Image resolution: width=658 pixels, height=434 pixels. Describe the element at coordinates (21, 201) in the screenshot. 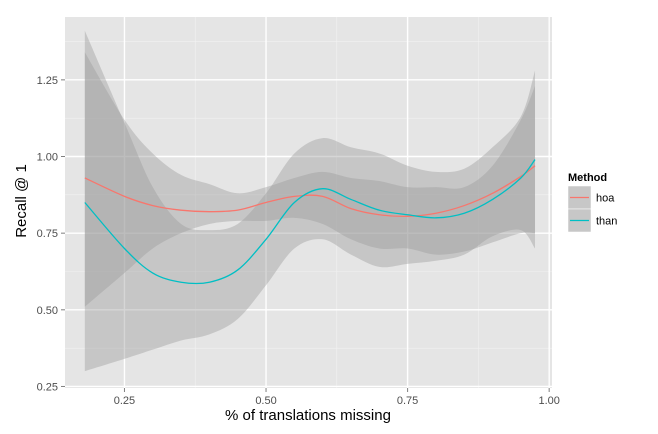

I see `y-axis-title: Recall @ 1` at that location.